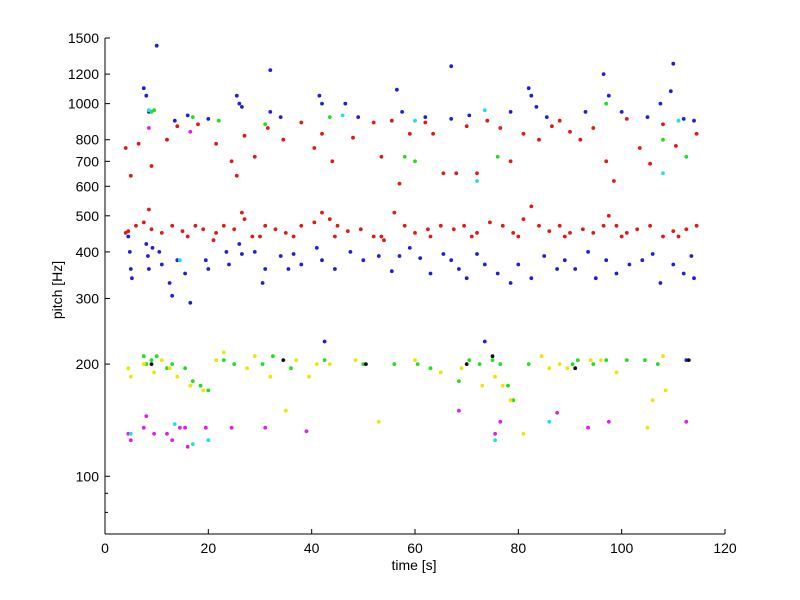 Image resolution: width=800 pixels, height=600 pixels. Describe the element at coordinates (88, 216) in the screenshot. I see `y-tick-label: 500` at that location.